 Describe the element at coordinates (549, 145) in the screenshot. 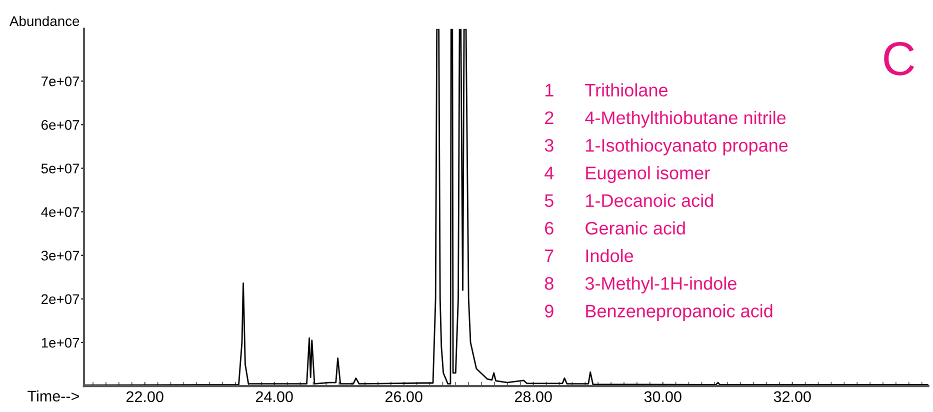

I see `annotation: 3` at that location.